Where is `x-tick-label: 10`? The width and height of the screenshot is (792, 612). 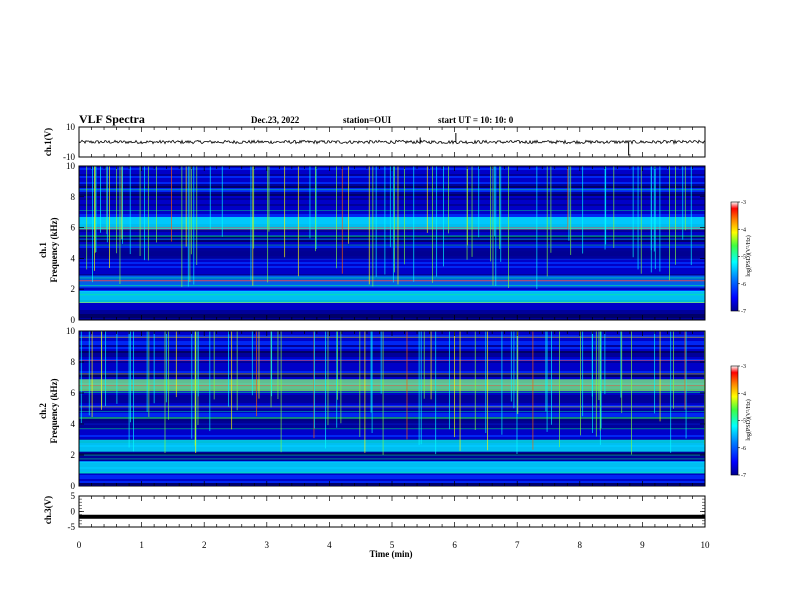 x-tick-label: 10 is located at coordinates (706, 545).